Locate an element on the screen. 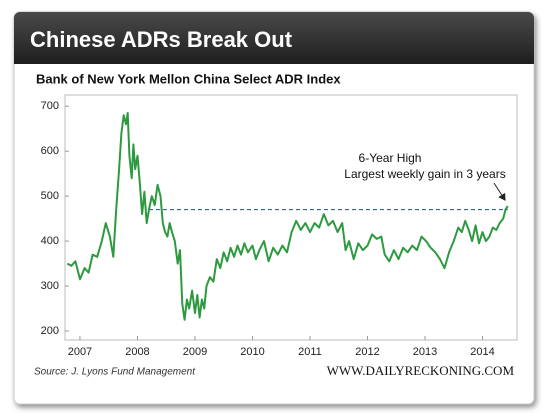 Image resolution: width=550 pixels, height=420 pixels. y-tick-label: 200 is located at coordinates (50, 331).